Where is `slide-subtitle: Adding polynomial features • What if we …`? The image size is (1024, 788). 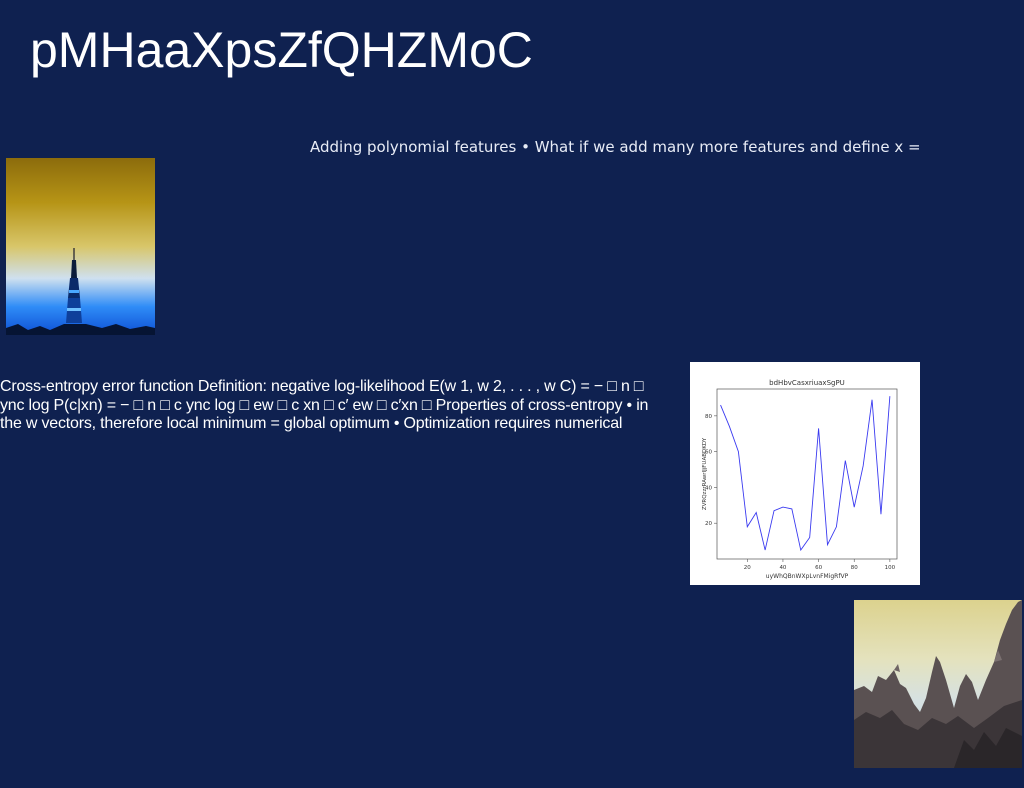
slide-subtitle: Adding polynomial features • What if we … is located at coordinates (615, 147).